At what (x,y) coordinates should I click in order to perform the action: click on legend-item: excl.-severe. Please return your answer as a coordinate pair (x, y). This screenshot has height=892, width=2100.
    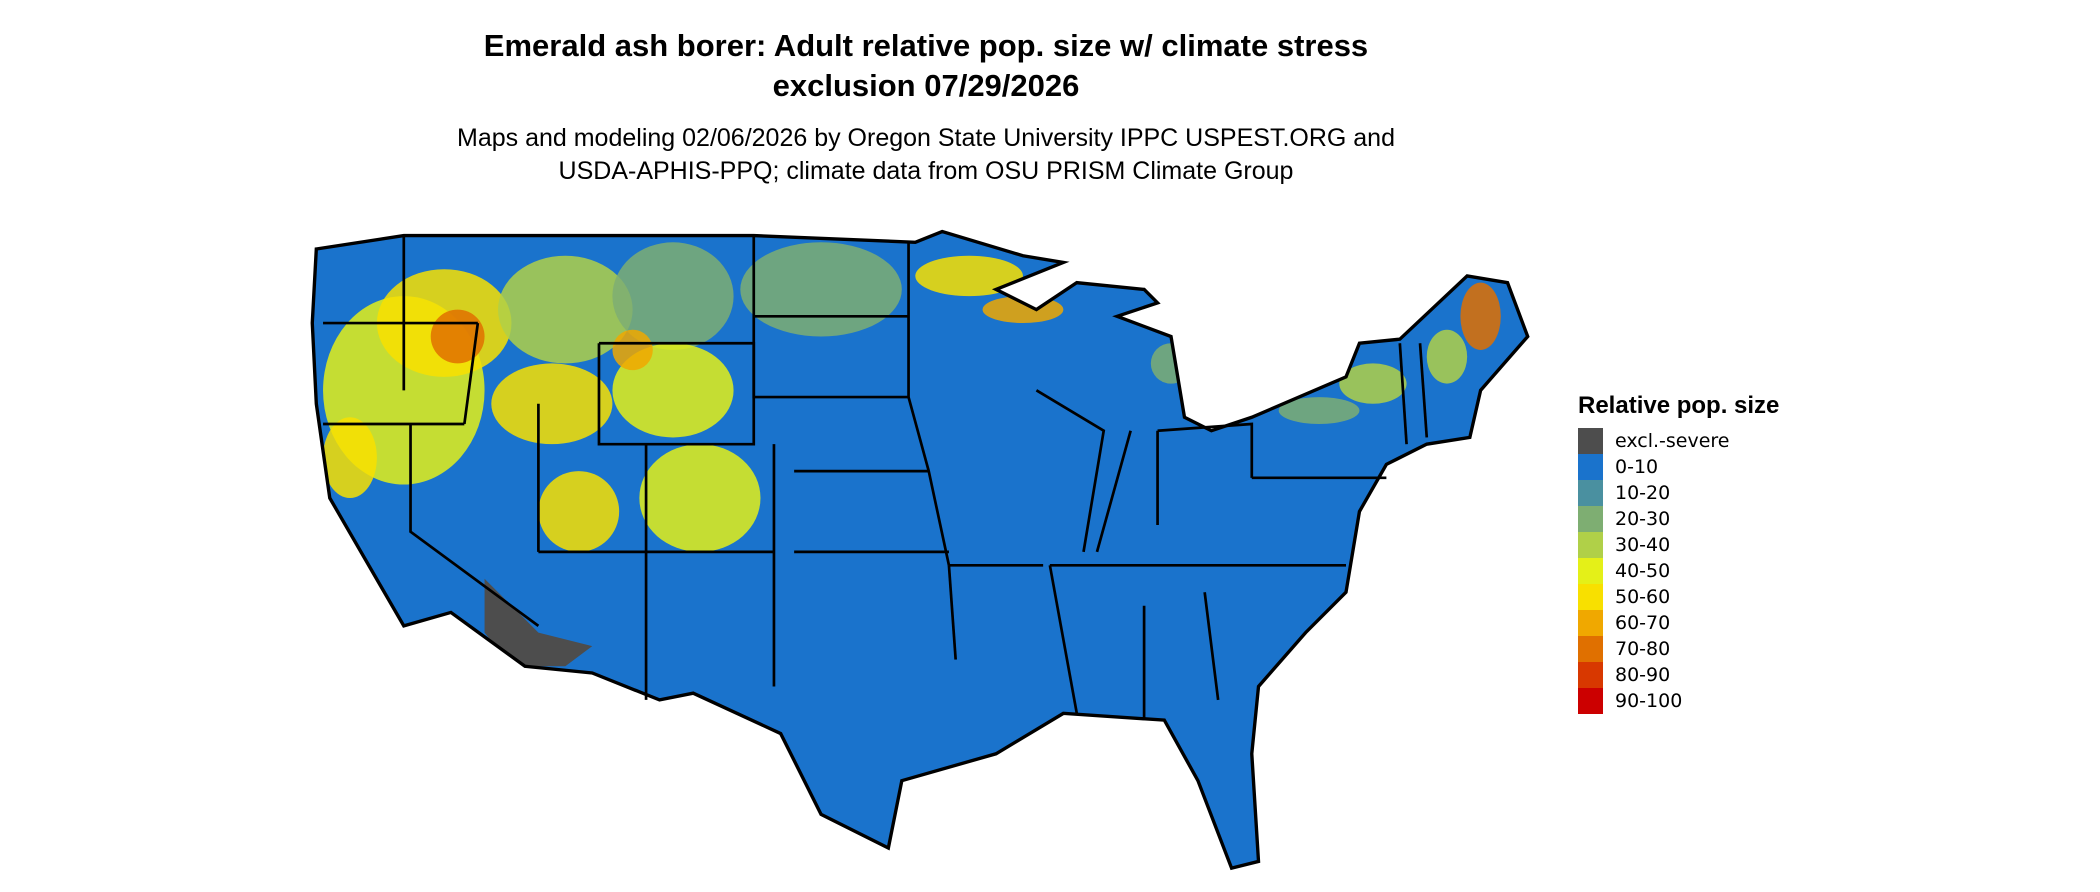
    Looking at the image, I should click on (1678, 441).